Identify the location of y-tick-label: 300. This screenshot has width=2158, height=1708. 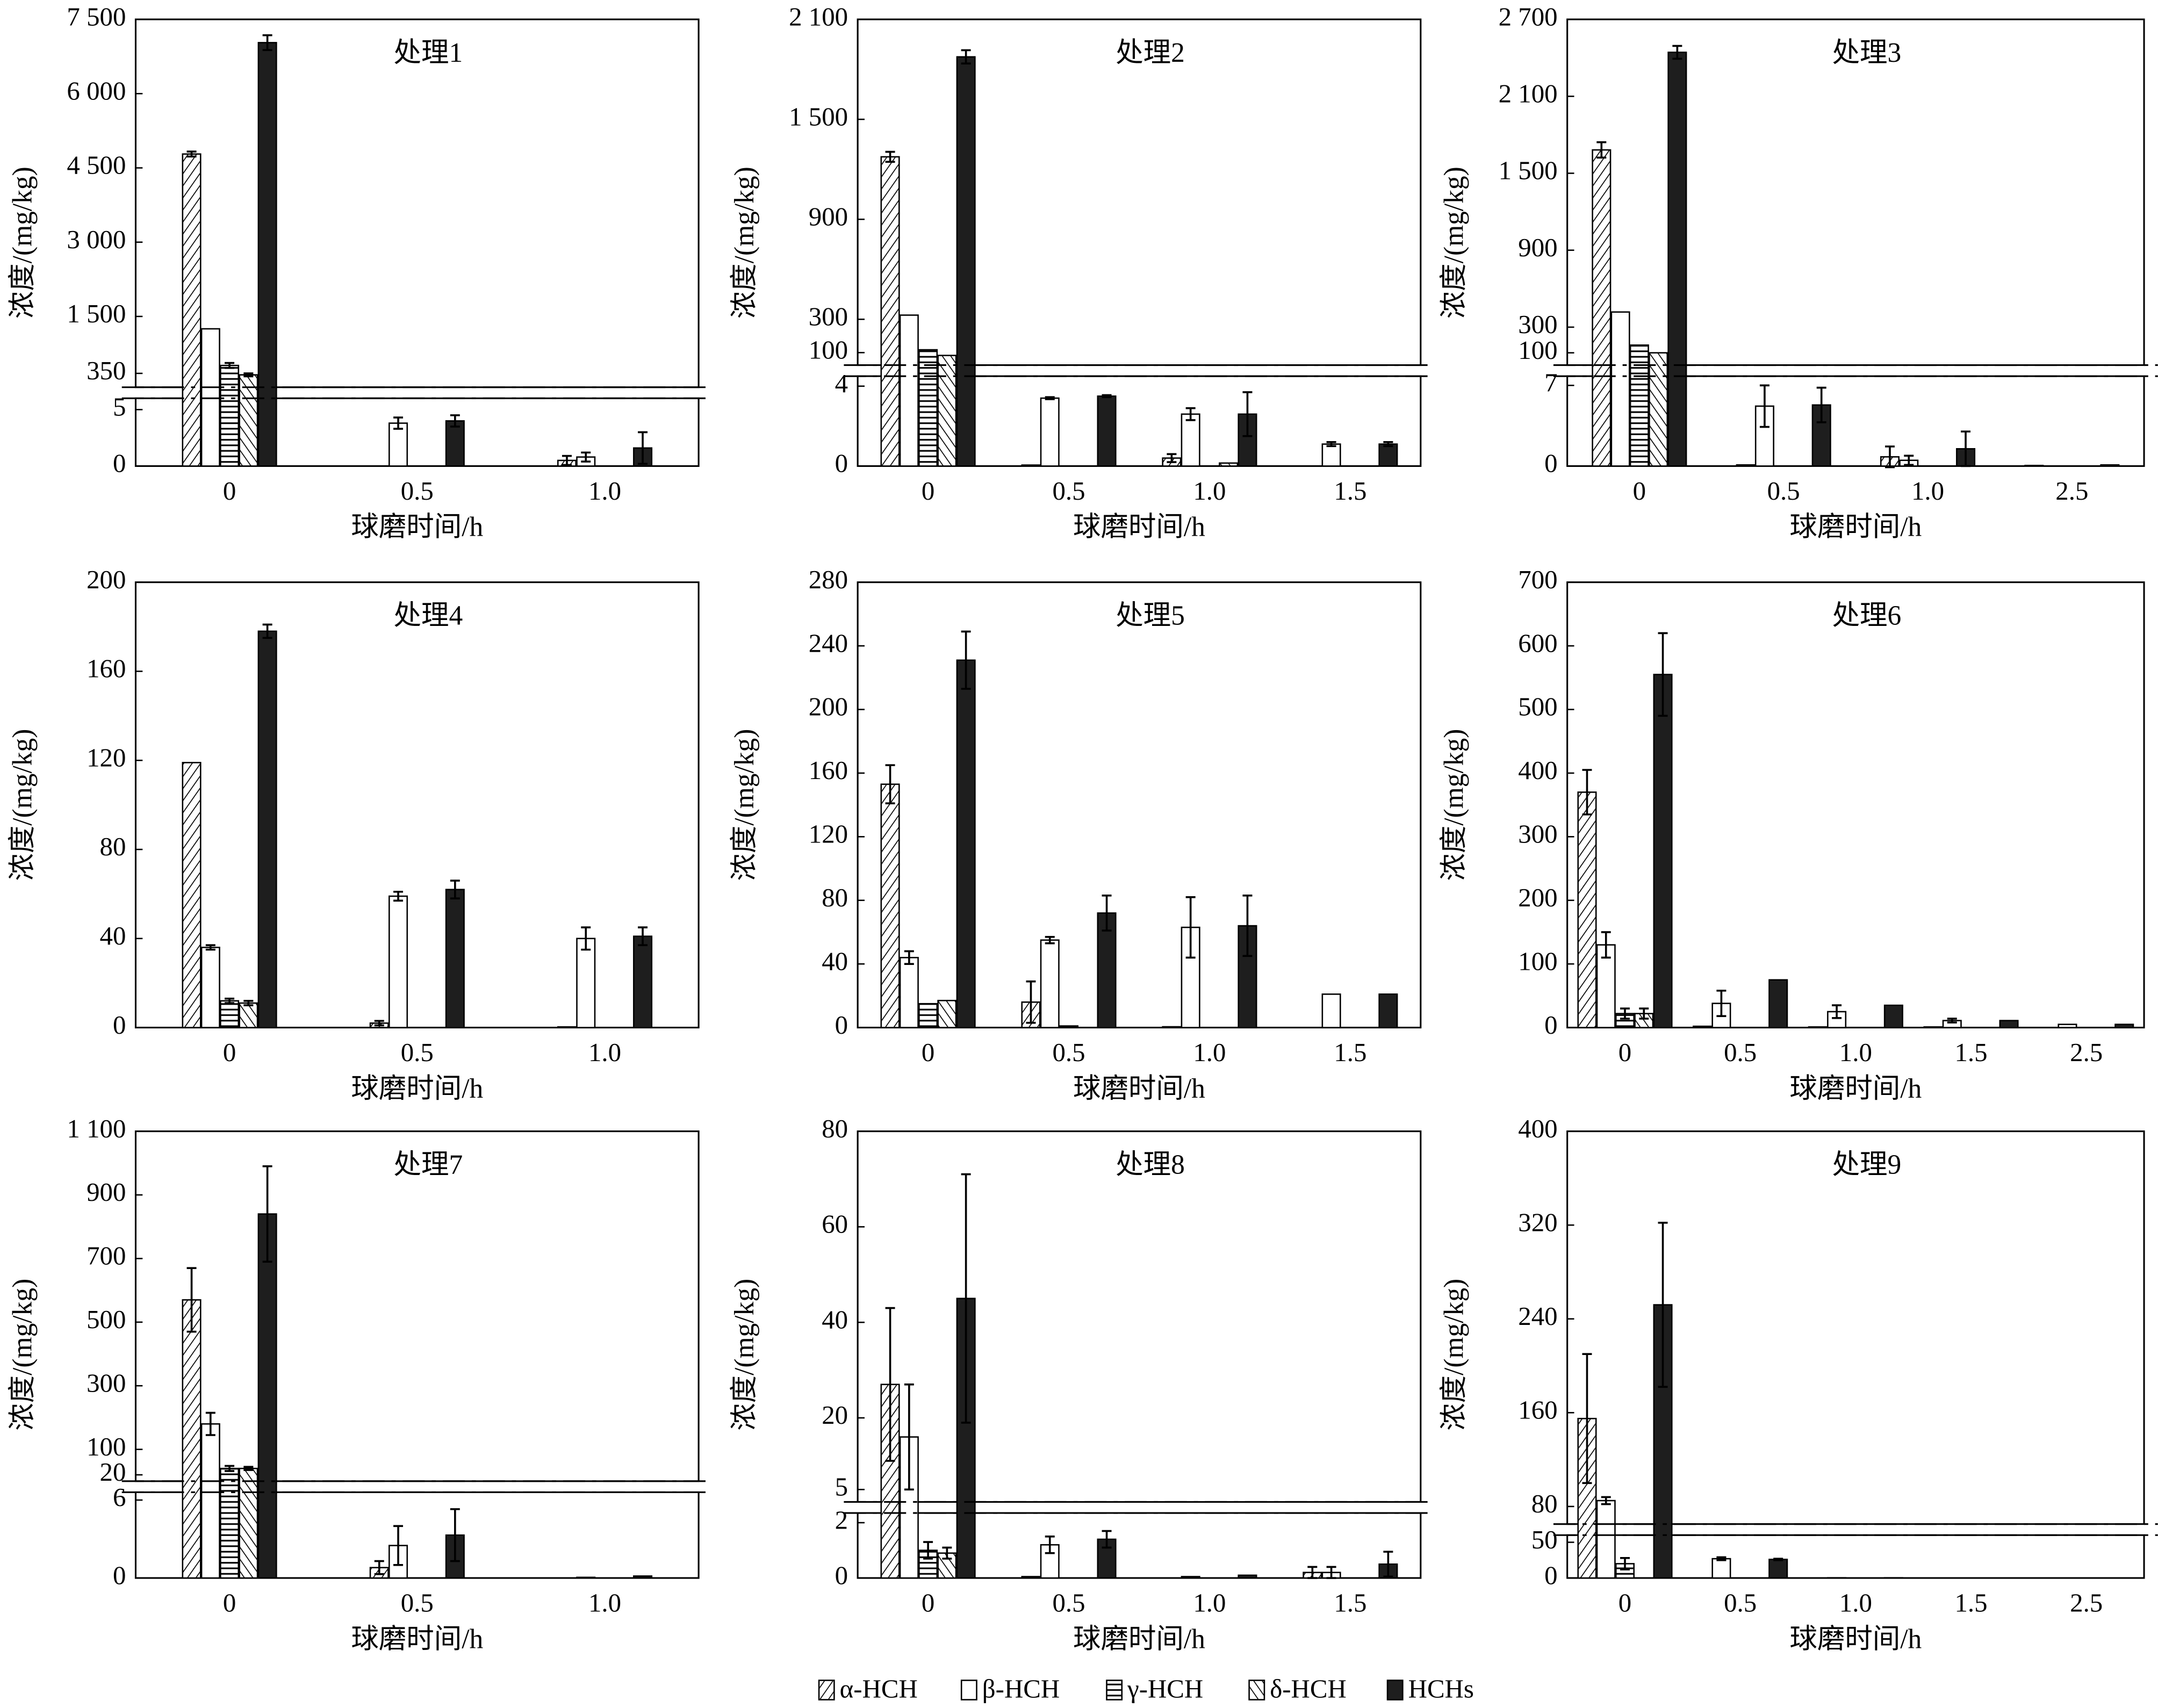
(106, 1382).